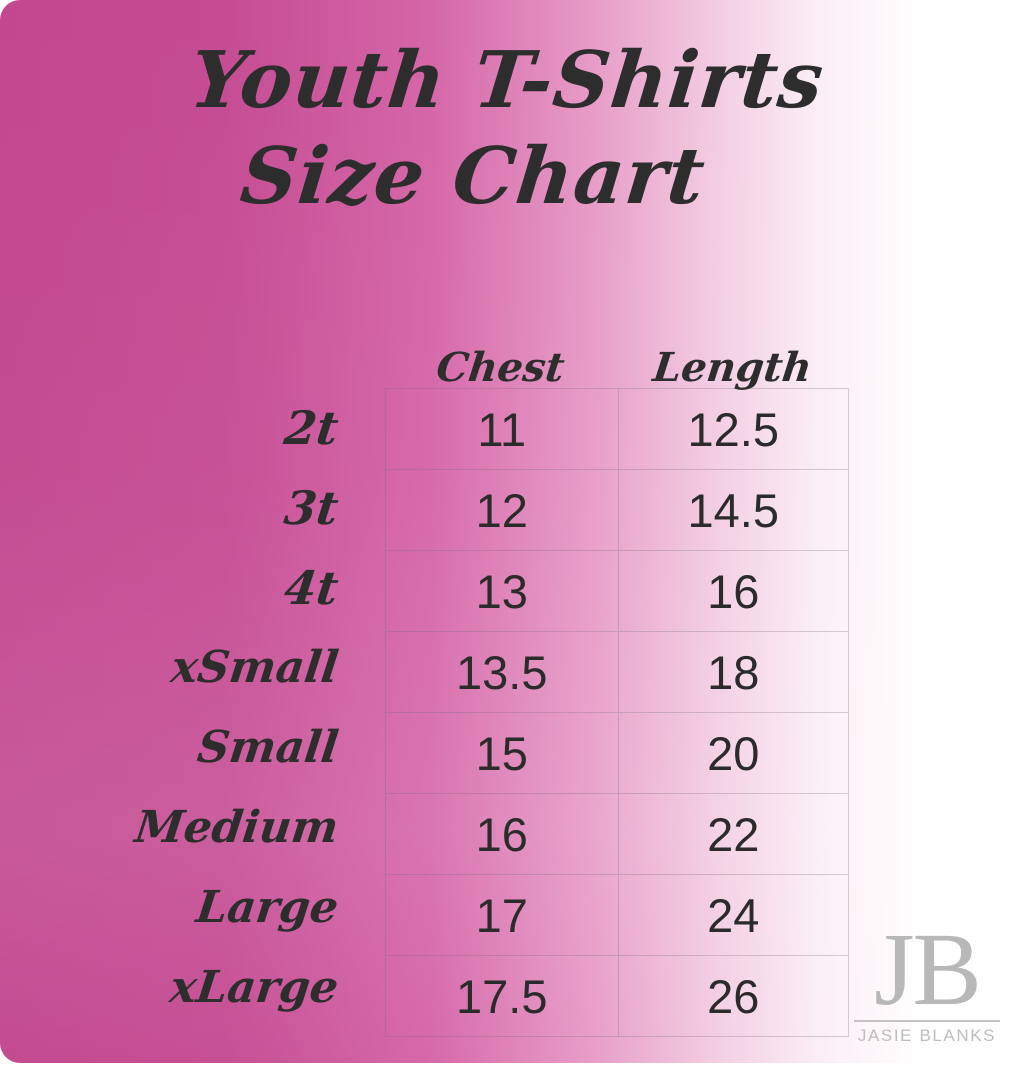 The image size is (1024, 1072). I want to click on cell-chest: 12, so click(502, 510).